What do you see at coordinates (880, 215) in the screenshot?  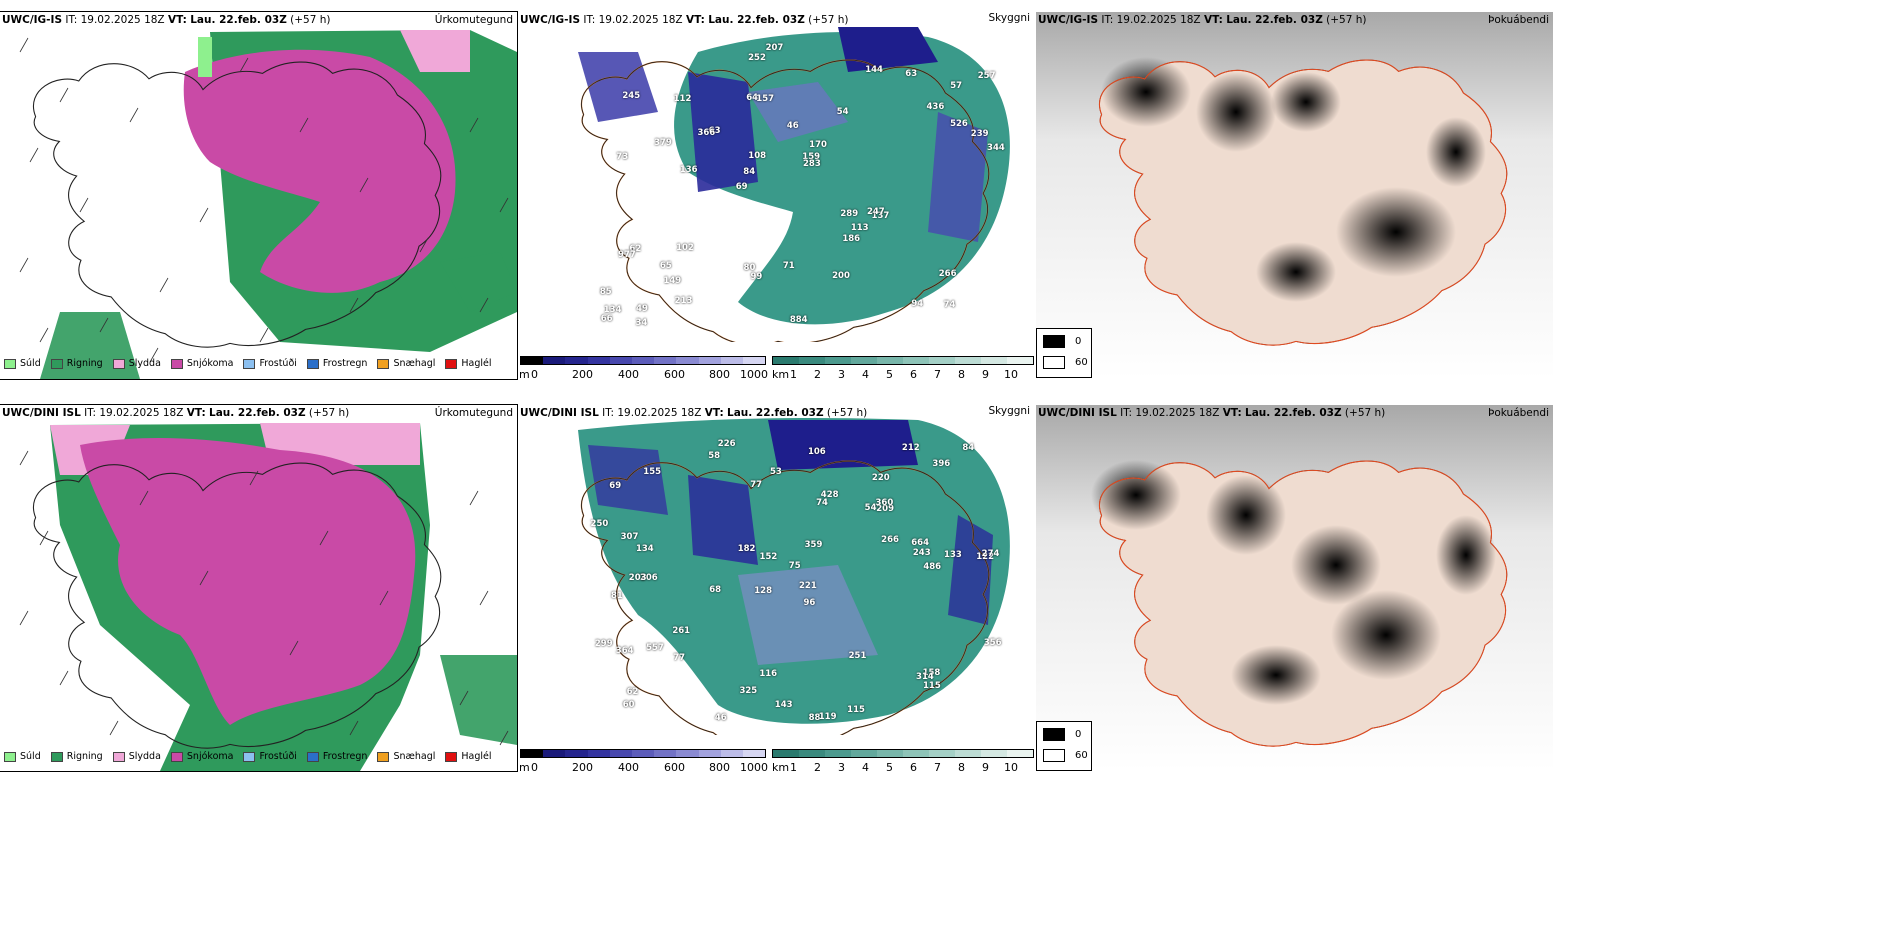 I see `cloud-value-label: 137` at bounding box center [880, 215].